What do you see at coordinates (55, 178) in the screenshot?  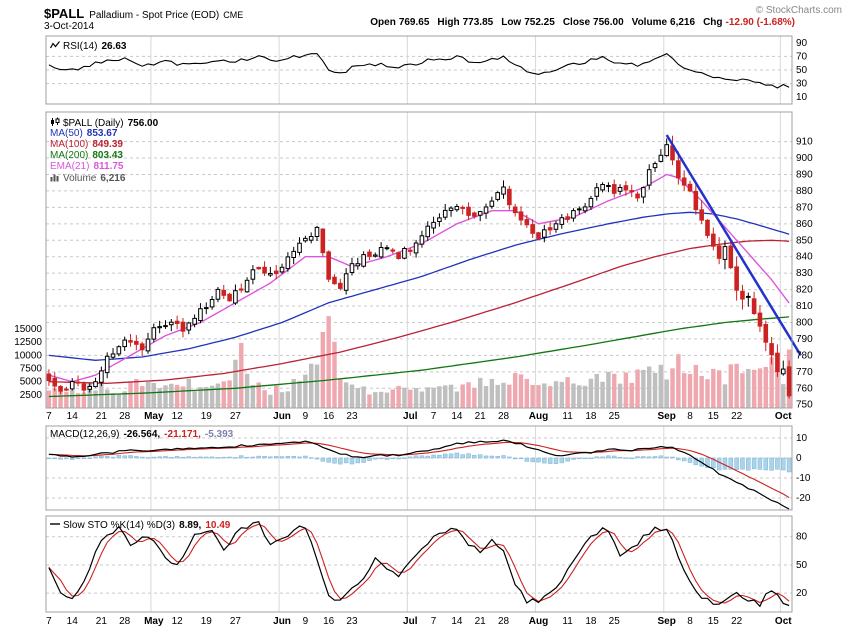 I see `volume-icon` at bounding box center [55, 178].